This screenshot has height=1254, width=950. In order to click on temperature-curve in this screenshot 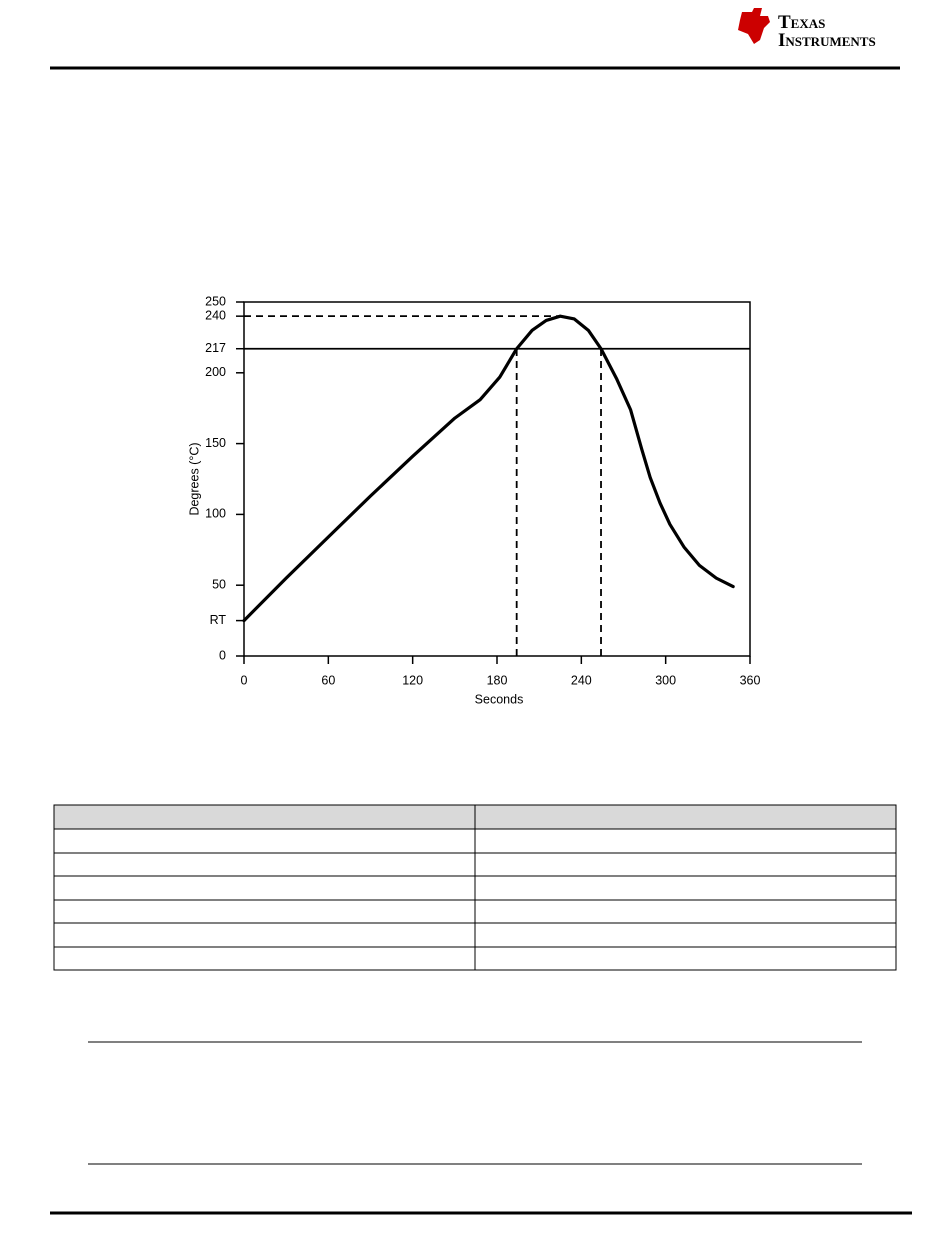, I will do `click(488, 468)`.